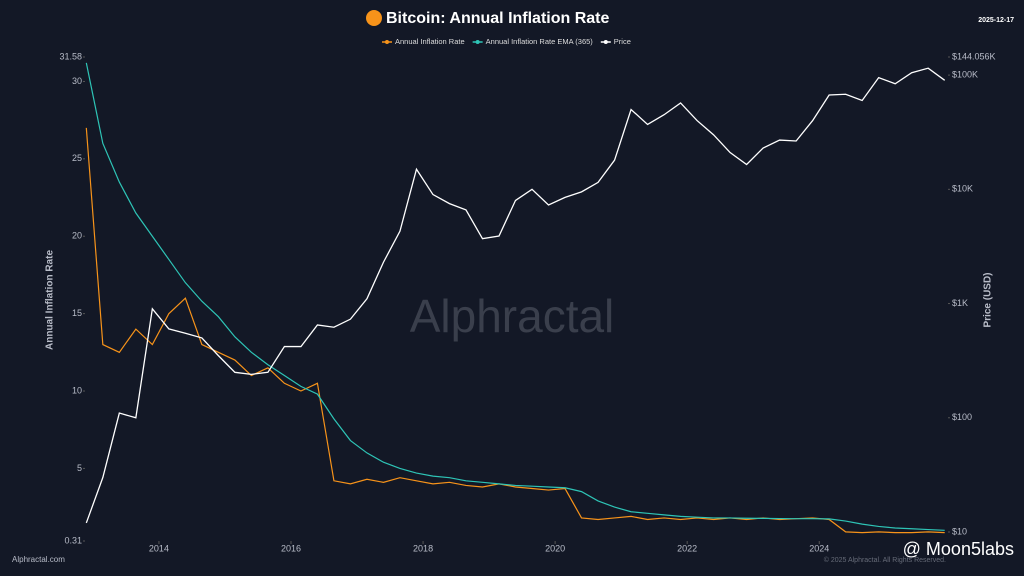 The image size is (1024, 576). What do you see at coordinates (77, 81) in the screenshot?
I see `y-tick-label: 30` at bounding box center [77, 81].